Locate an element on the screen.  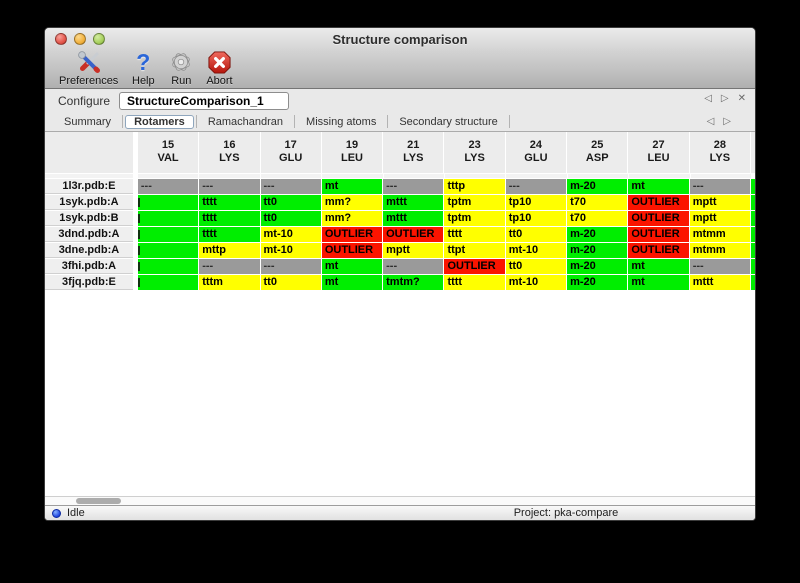
row-header: 3fhi.pdb:A is located at coordinates (89, 266).